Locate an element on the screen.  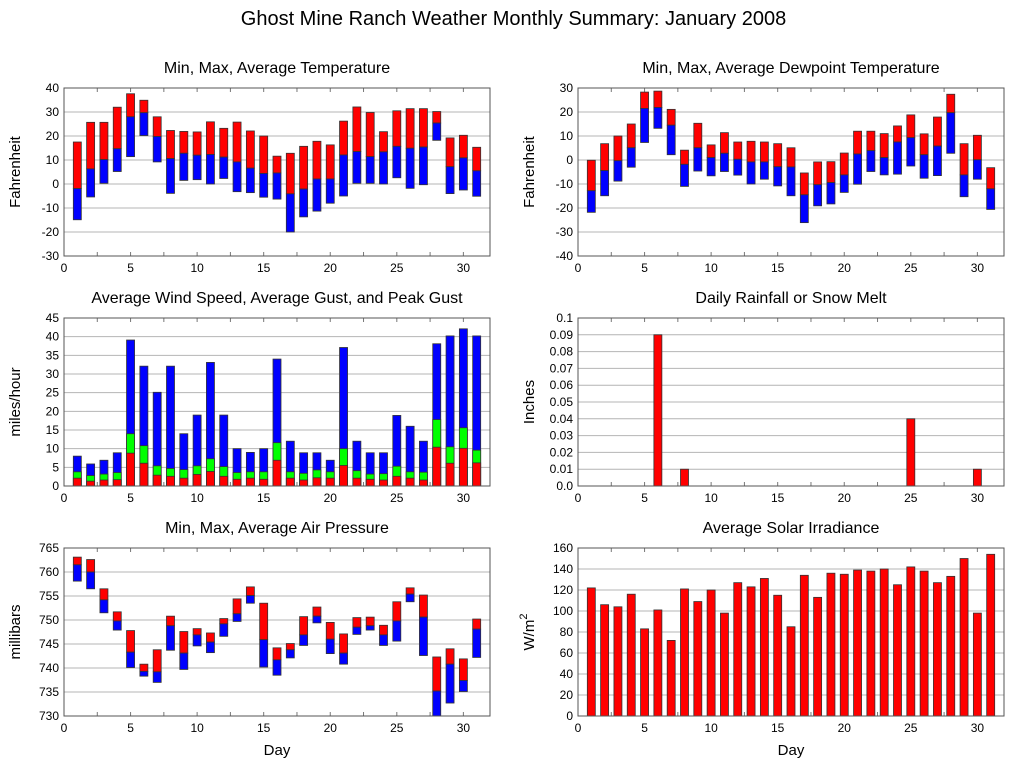
y-axis-label-base: W/m is located at coordinates (529, 635).